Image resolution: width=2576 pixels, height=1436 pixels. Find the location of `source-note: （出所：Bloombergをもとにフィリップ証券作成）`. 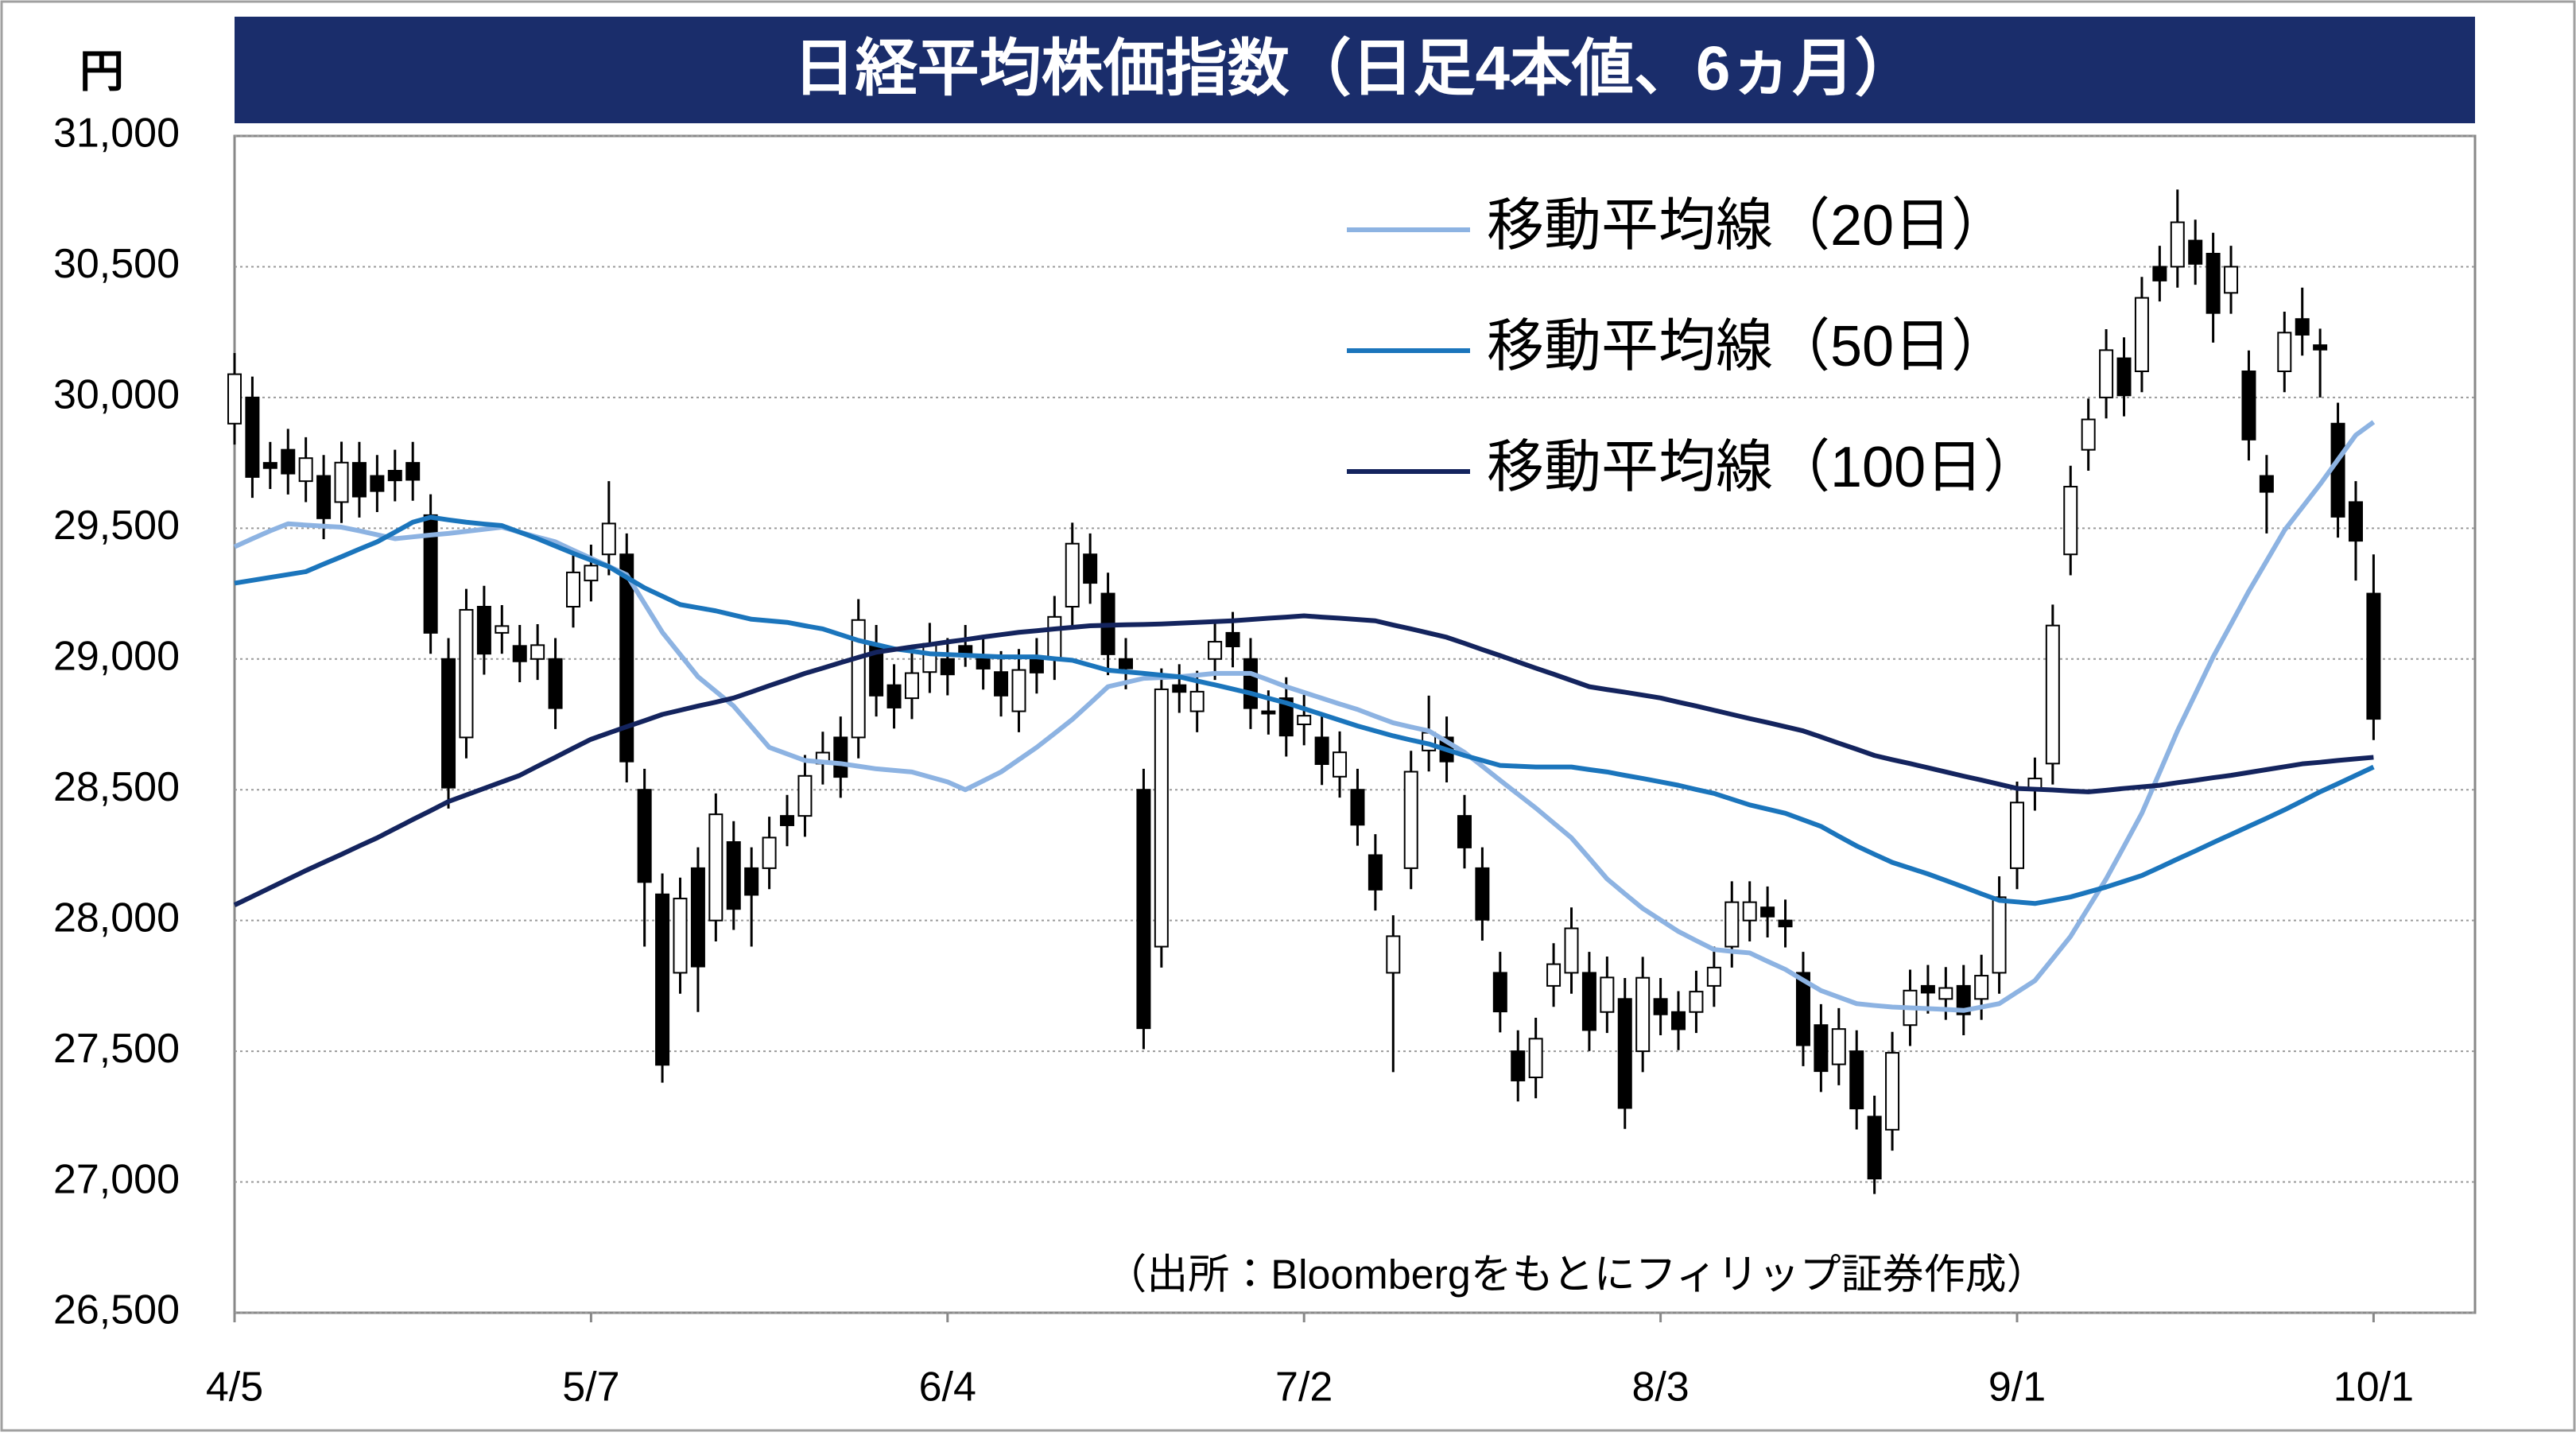

source-note: （出所：Bloombergをもとにフィリップ証券作成） is located at coordinates (1576, 1275).